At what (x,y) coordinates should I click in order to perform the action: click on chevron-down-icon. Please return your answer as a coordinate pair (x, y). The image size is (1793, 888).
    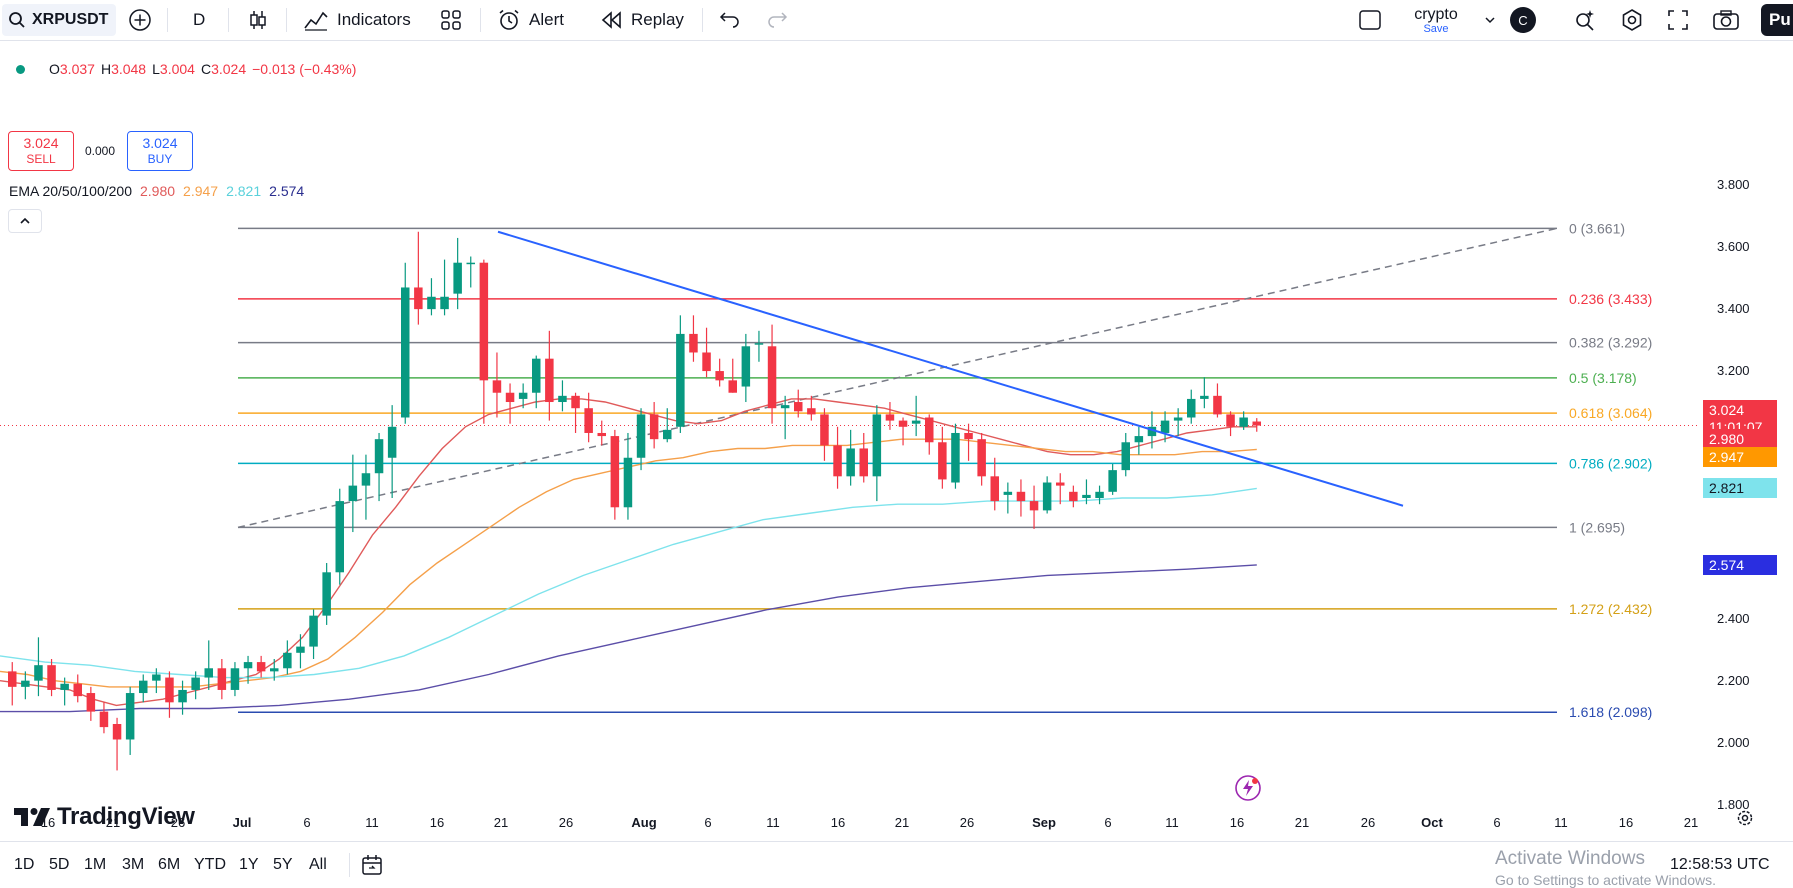
    Looking at the image, I should click on (1490, 20).